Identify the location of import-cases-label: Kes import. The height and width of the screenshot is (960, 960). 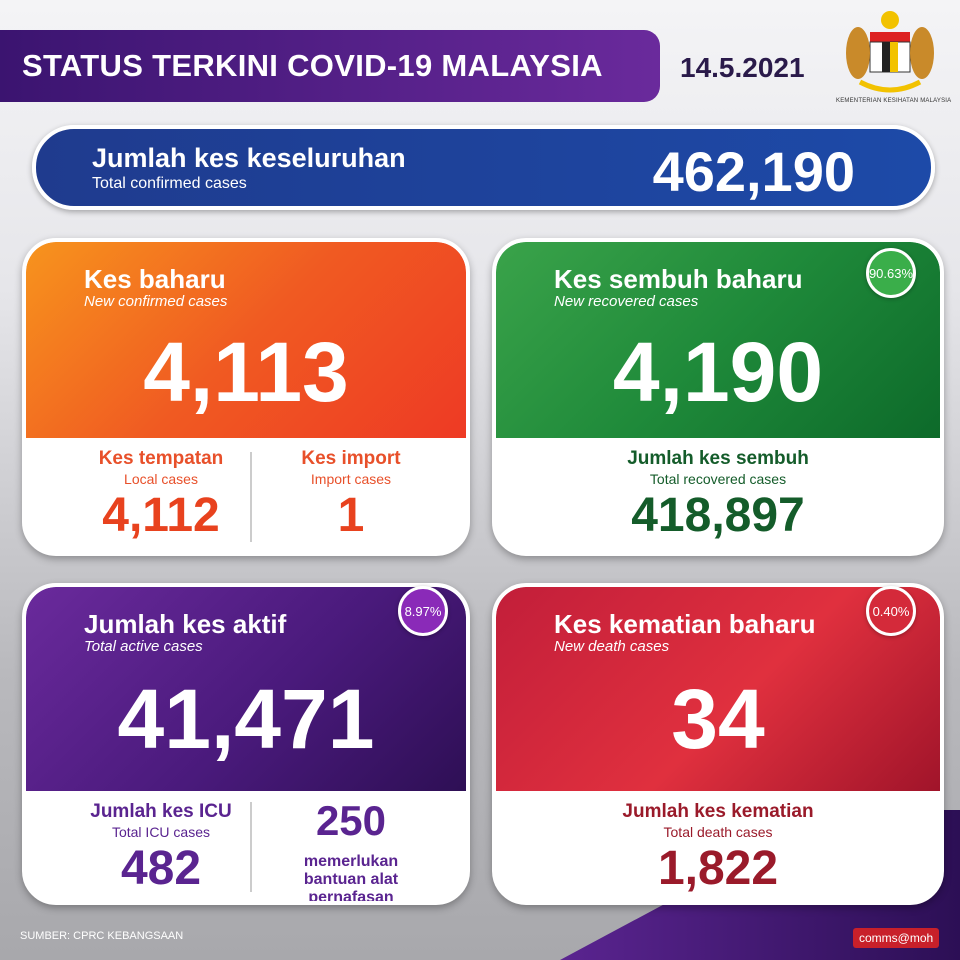
(351, 458).